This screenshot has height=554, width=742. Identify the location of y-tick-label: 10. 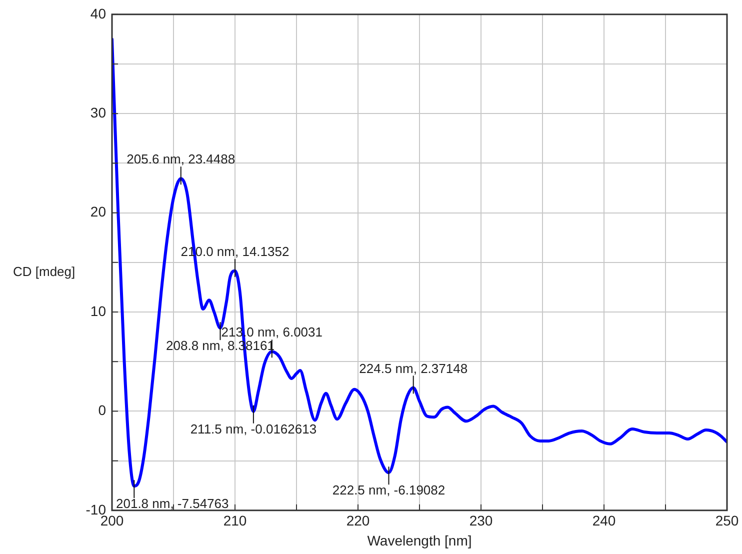
(98, 310).